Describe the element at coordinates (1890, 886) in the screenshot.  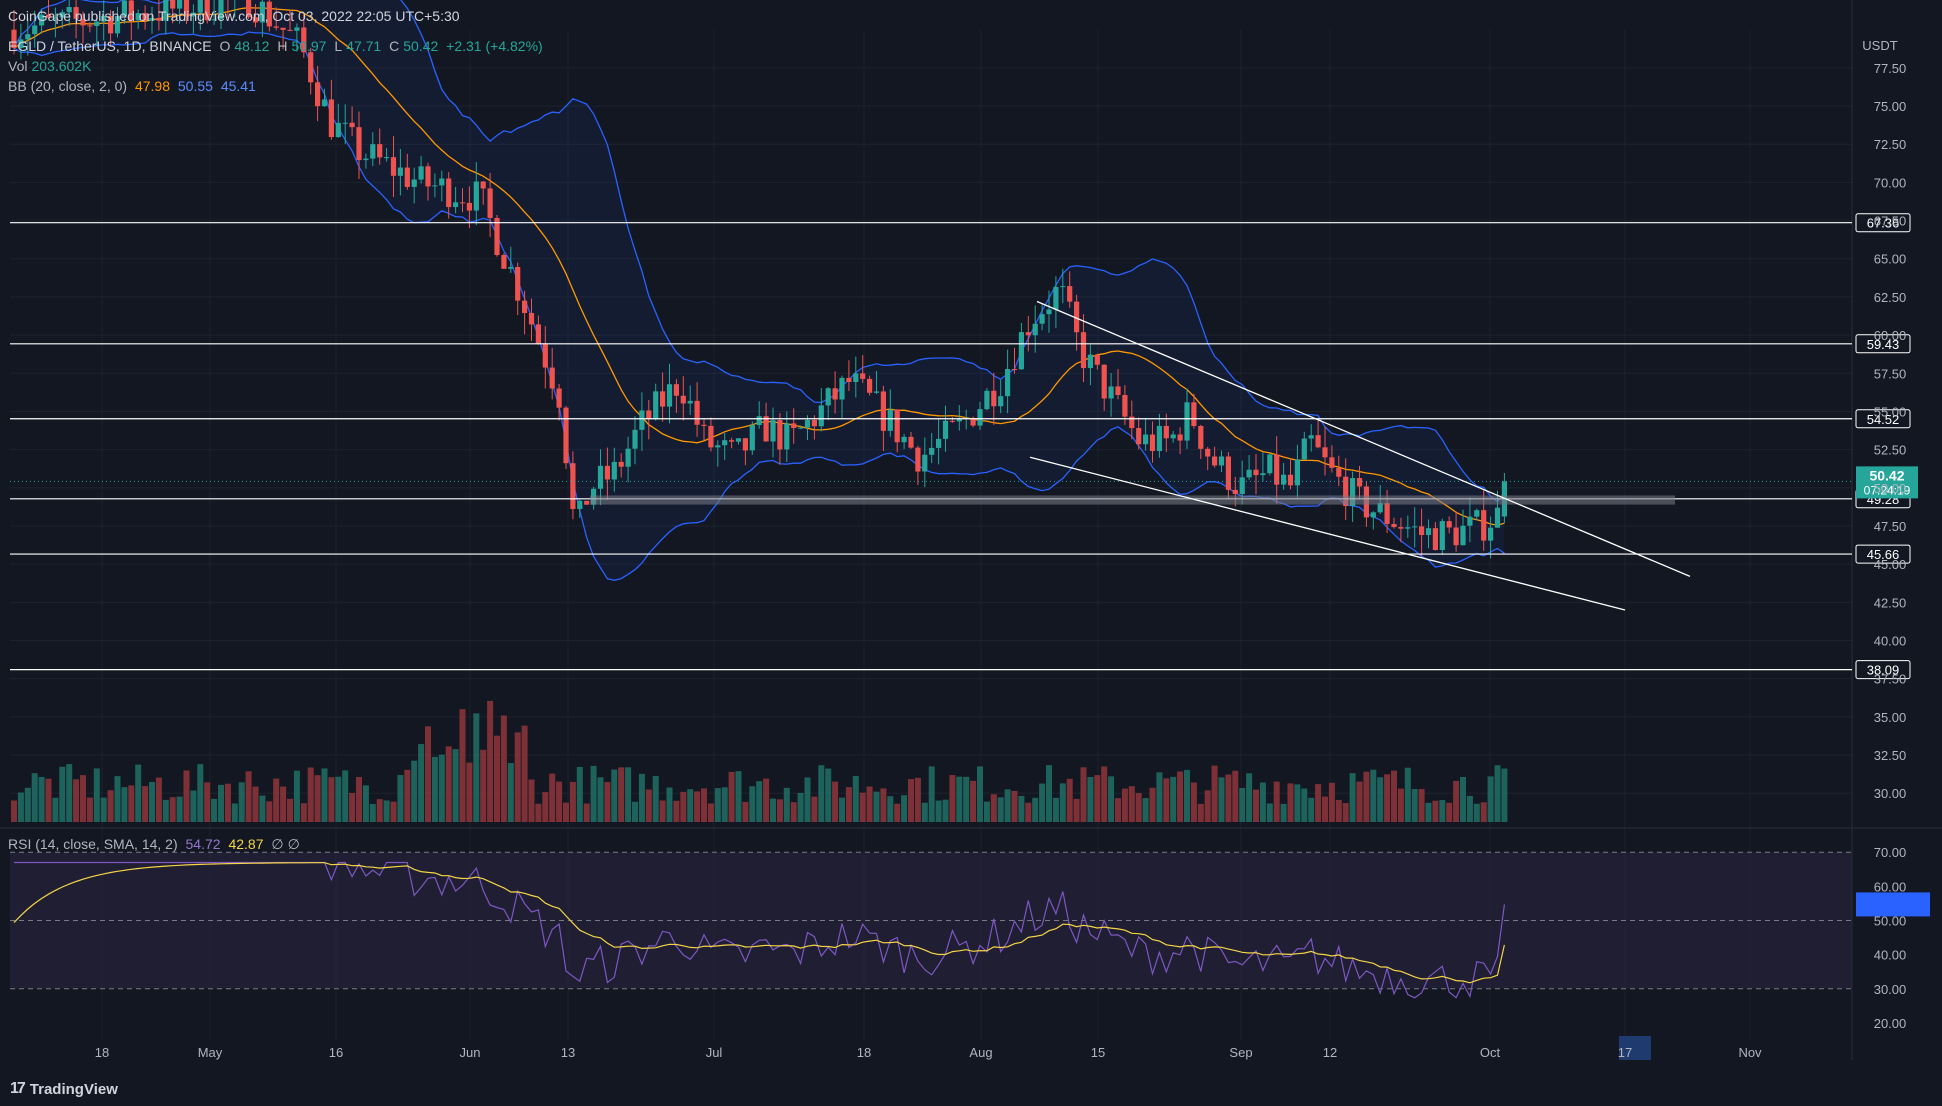
I see `rsi-tick-1: 60.00` at that location.